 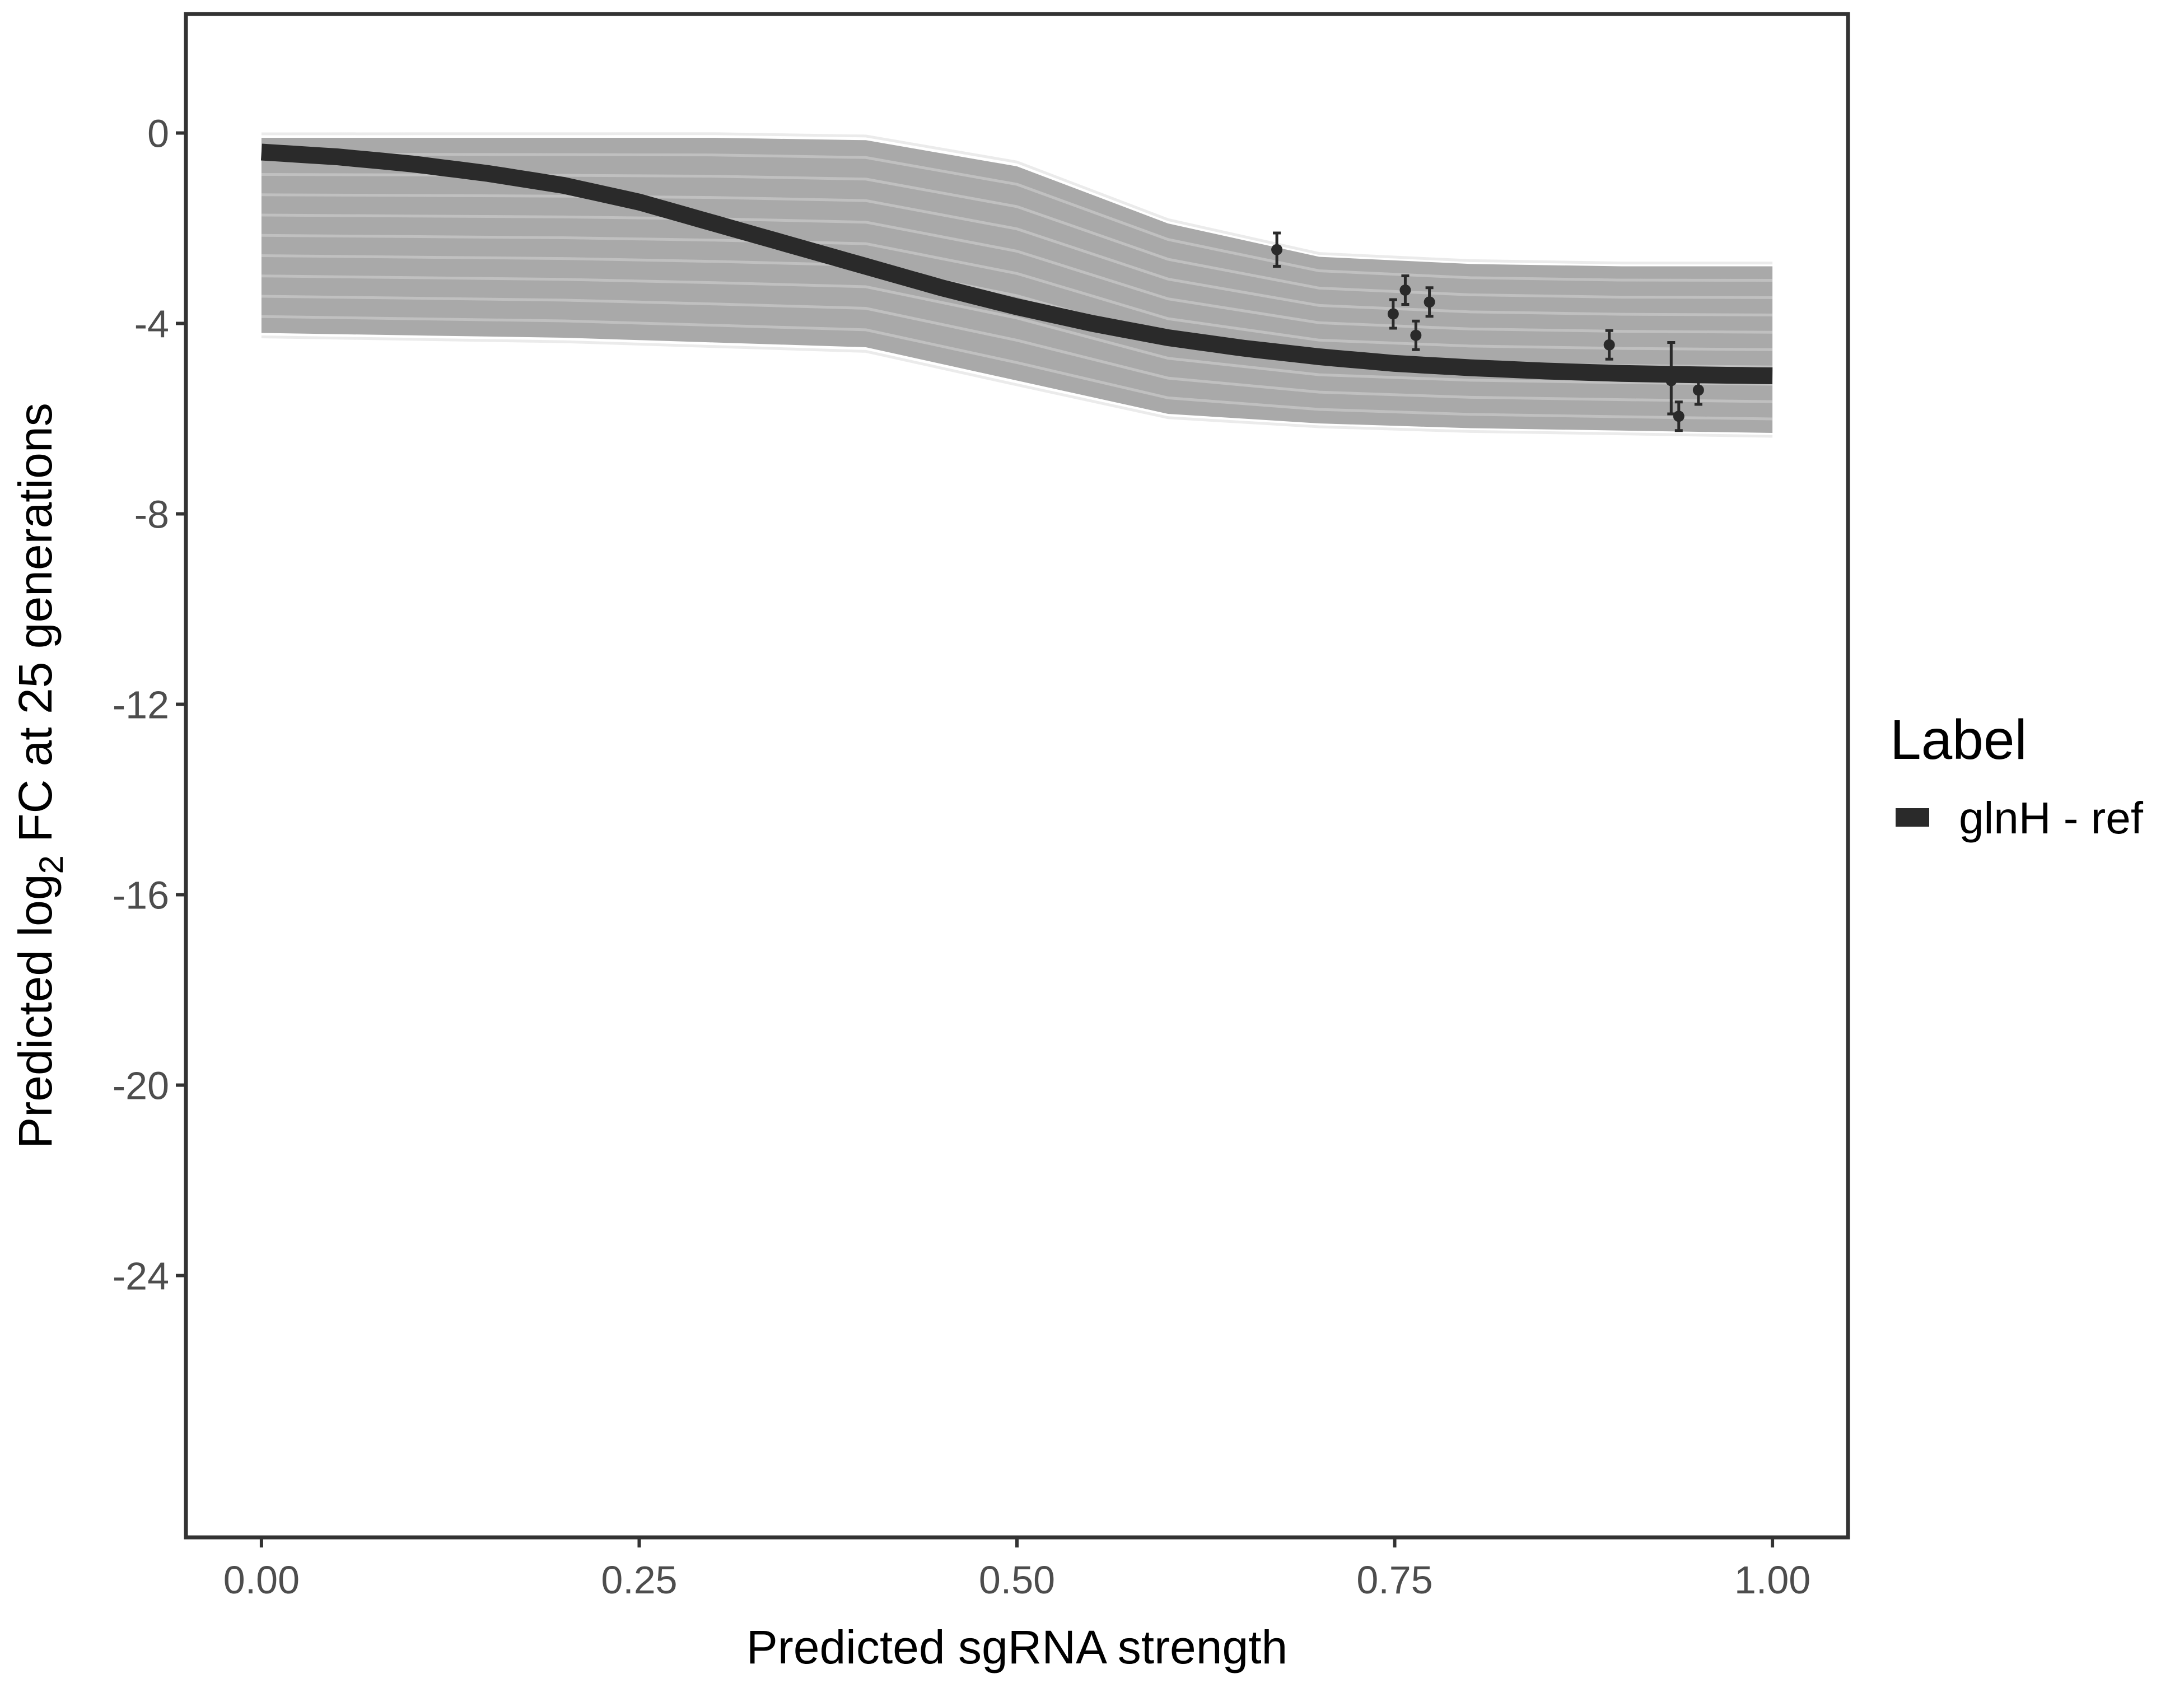 What do you see at coordinates (141, 1277) in the screenshot?
I see `y-tick-label: -24` at bounding box center [141, 1277].